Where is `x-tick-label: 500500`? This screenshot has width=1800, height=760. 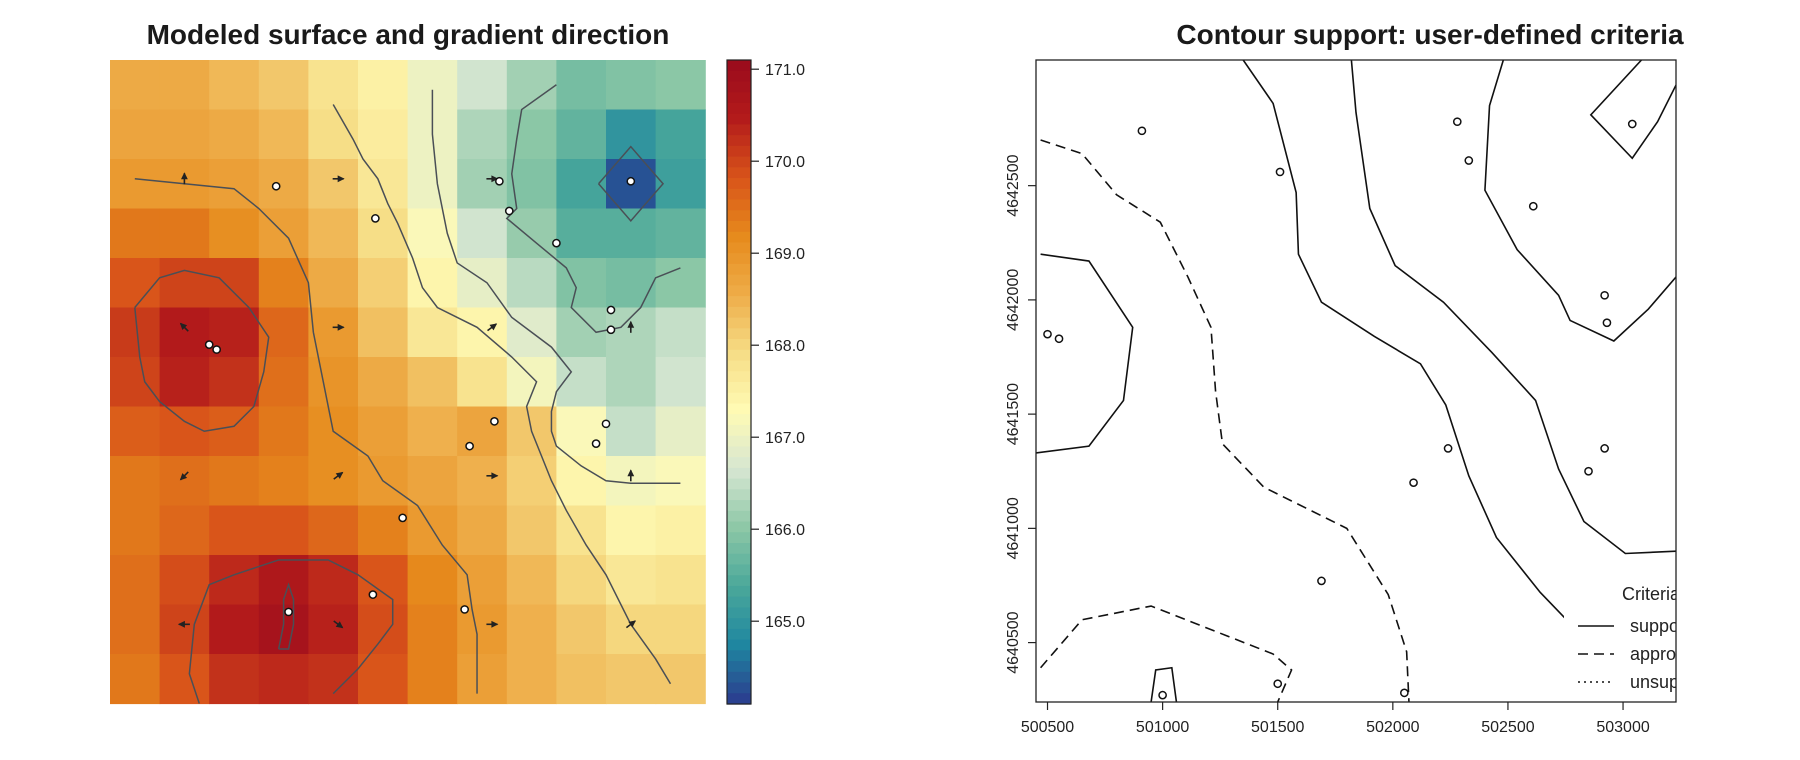
x-tick-label: 500500 is located at coordinates (1047, 727).